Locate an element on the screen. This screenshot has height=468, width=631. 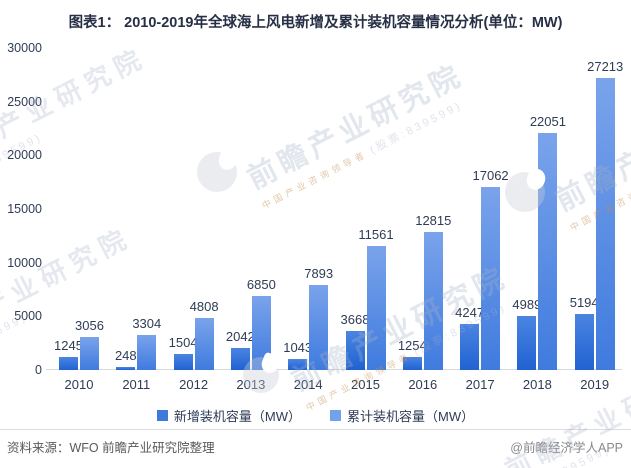
bar-series1-2011 is located at coordinates (126, 368).